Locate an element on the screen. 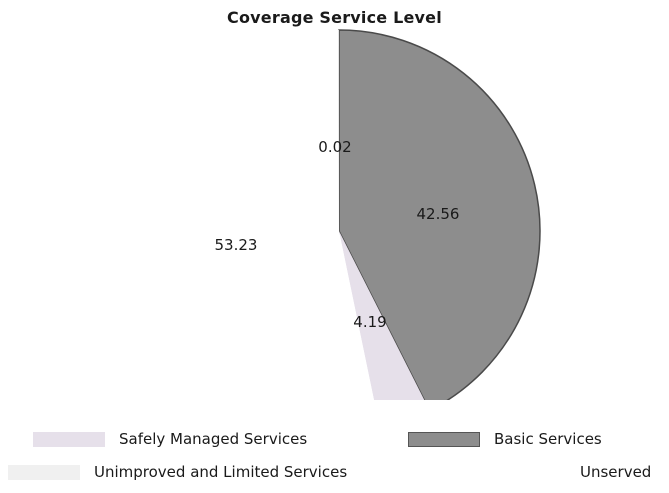 Image resolution: width=669 pixels, height=493 pixels. legend-label-unserved: Unserved is located at coordinates (616, 472).